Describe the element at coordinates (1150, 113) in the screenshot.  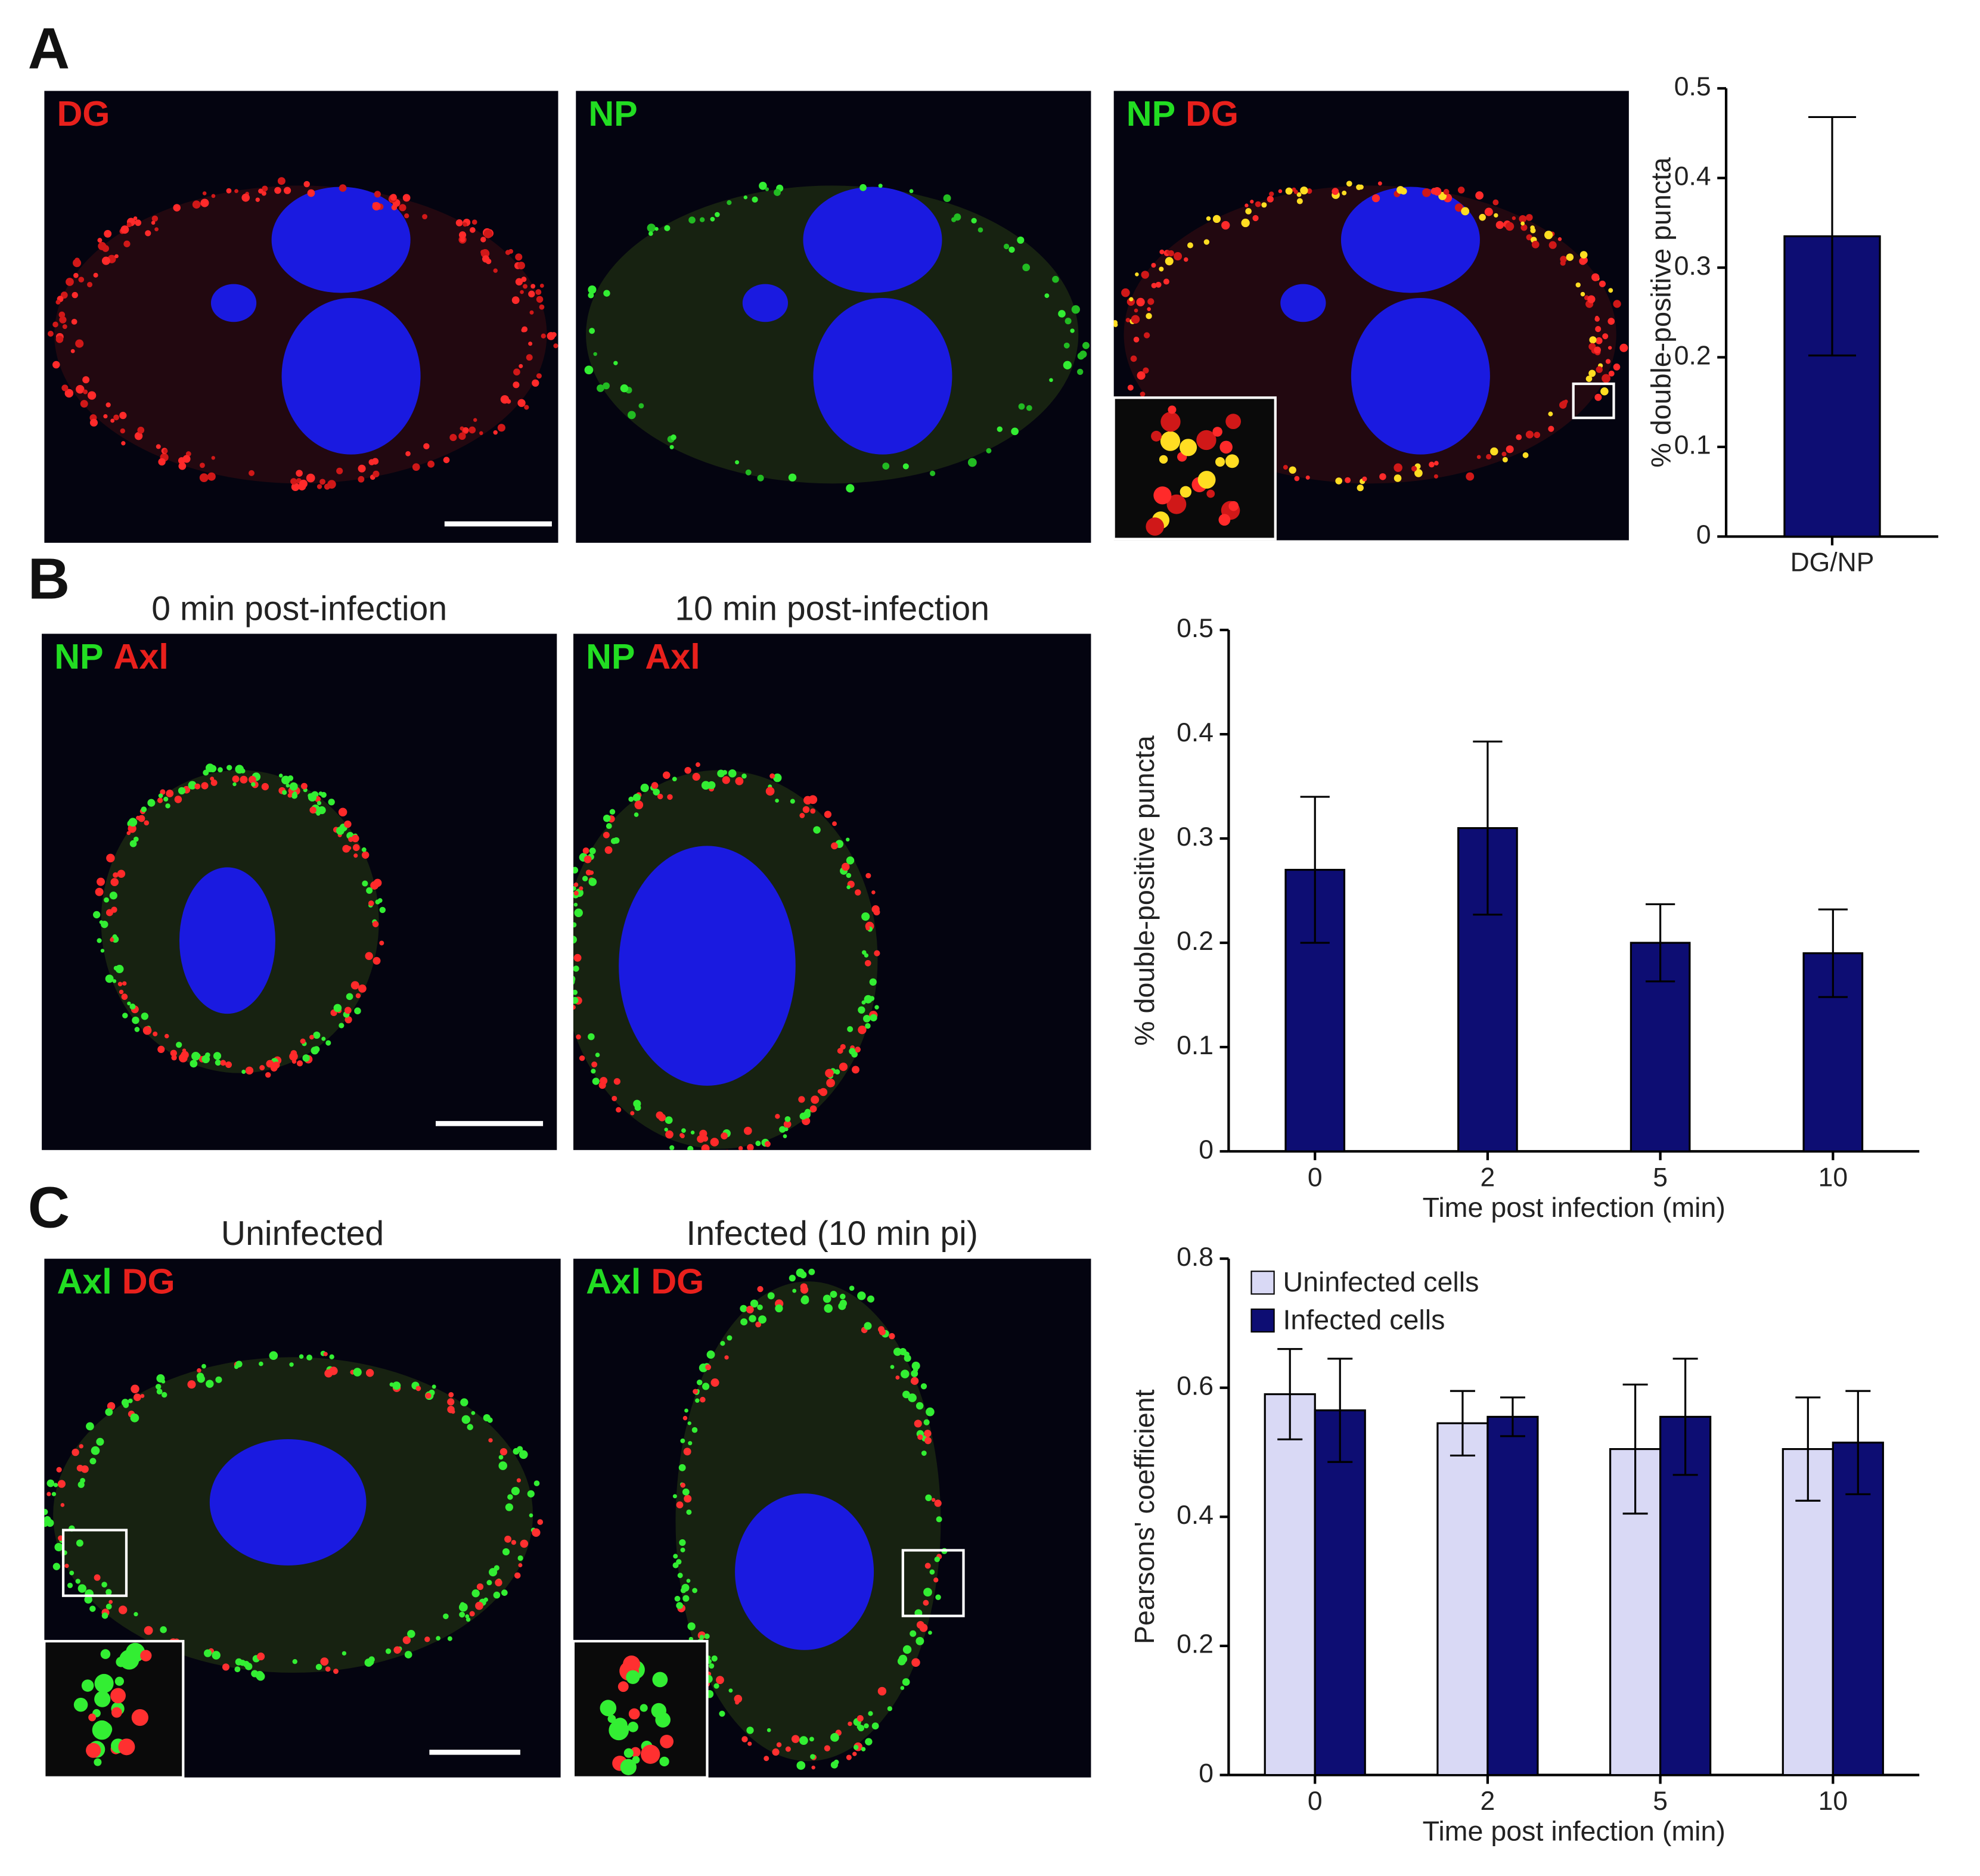
I see `channel-name: NP` at that location.